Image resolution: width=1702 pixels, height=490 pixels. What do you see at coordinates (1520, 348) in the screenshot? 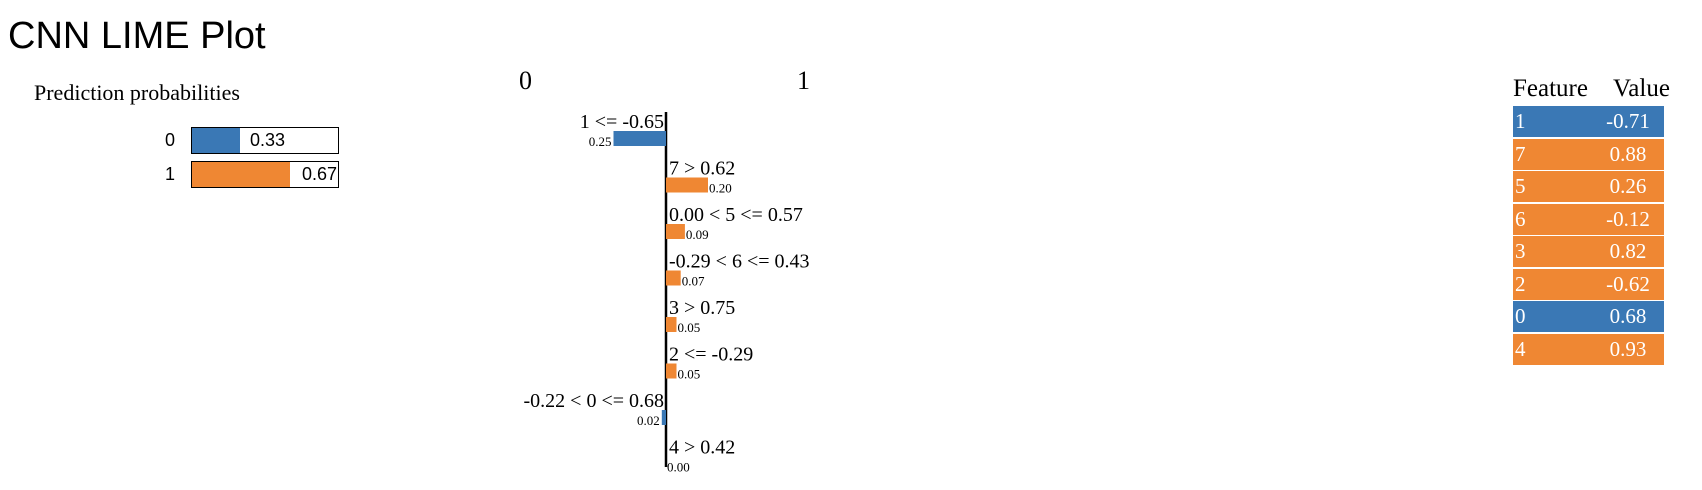
I see `feature-name: 4` at bounding box center [1520, 348].